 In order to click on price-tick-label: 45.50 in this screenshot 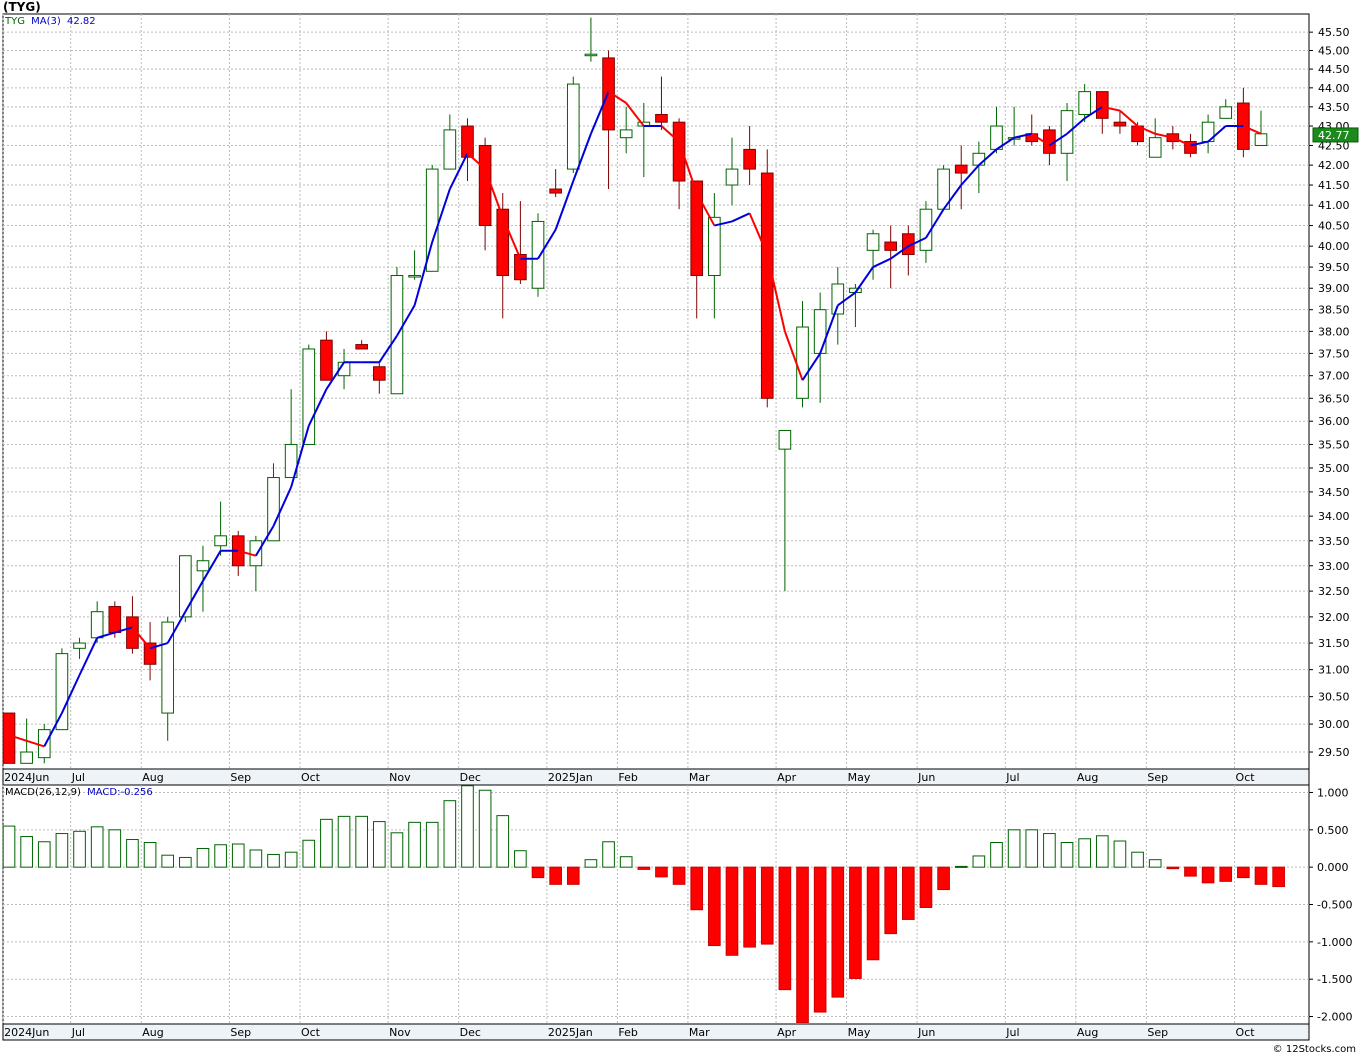, I will do `click(1334, 32)`.